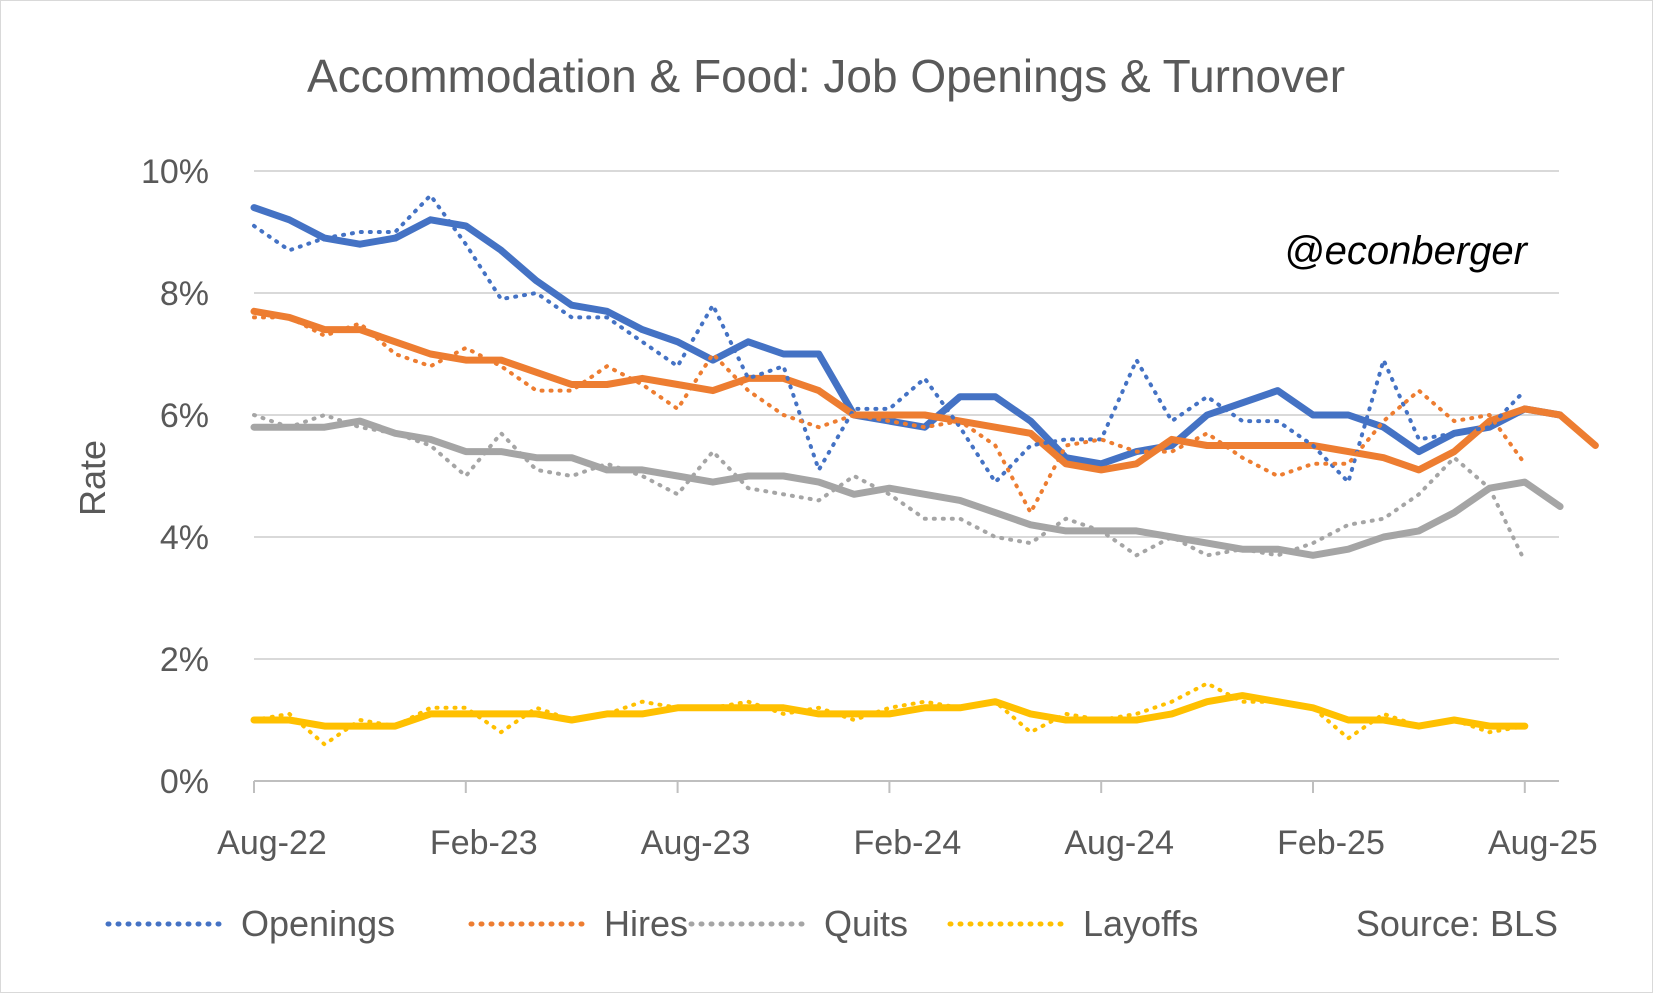 The image size is (1653, 993). I want to click on dotted-line-quits, so click(889, 488).